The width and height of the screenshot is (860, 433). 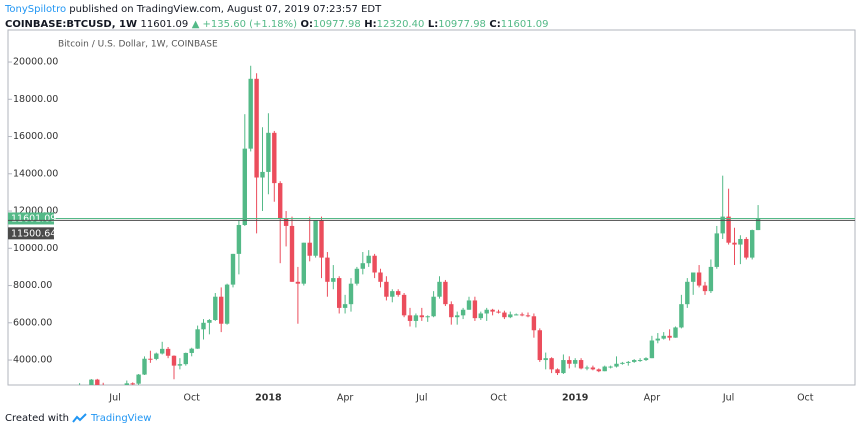 I want to click on author: TonySpilotro, so click(x=36, y=9).